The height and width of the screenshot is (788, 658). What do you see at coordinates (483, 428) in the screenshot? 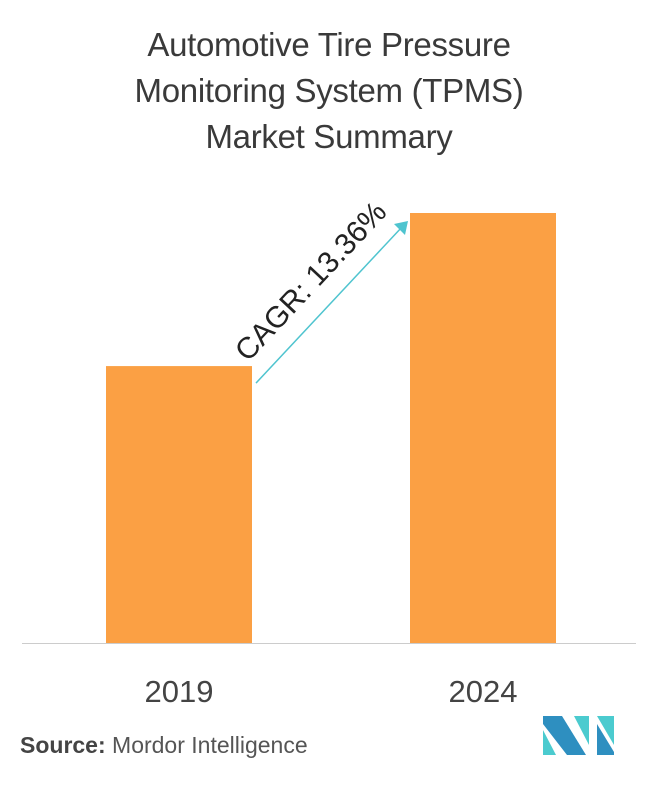
I see `bar-2024` at bounding box center [483, 428].